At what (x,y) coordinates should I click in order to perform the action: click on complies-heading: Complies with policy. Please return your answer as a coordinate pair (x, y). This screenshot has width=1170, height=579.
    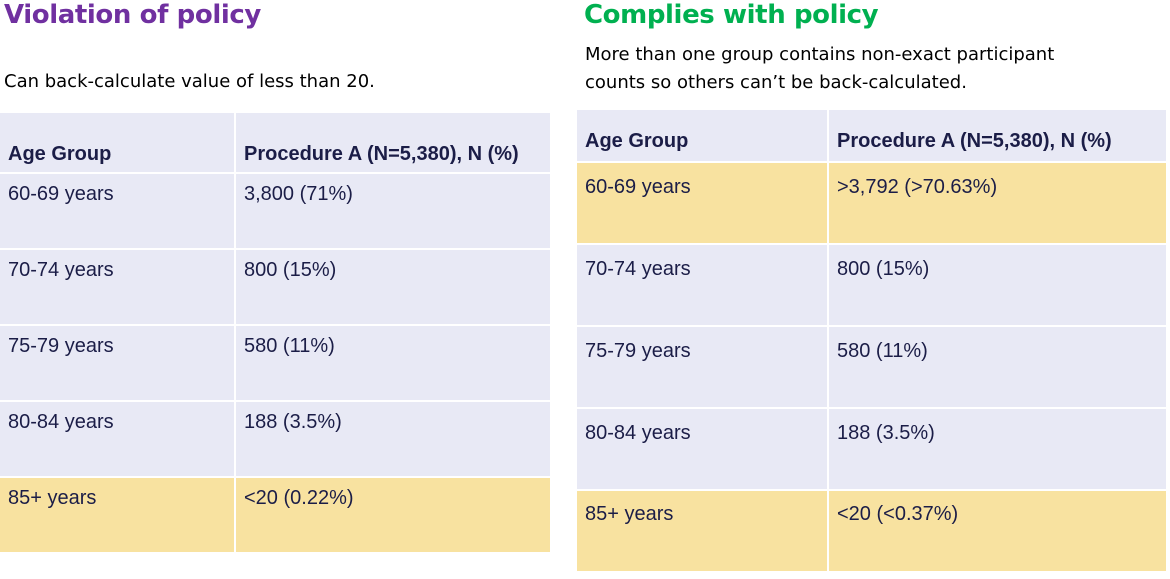
    Looking at the image, I should click on (731, 15).